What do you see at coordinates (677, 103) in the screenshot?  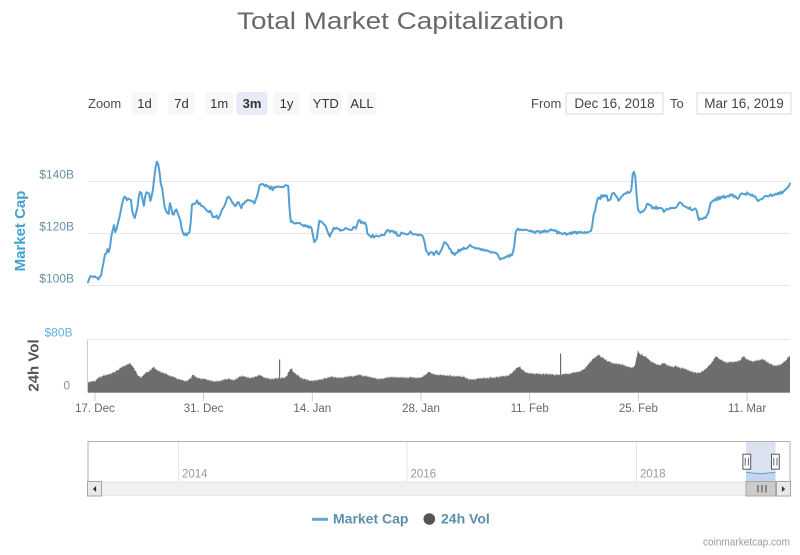 I see `svg-text: To` at bounding box center [677, 103].